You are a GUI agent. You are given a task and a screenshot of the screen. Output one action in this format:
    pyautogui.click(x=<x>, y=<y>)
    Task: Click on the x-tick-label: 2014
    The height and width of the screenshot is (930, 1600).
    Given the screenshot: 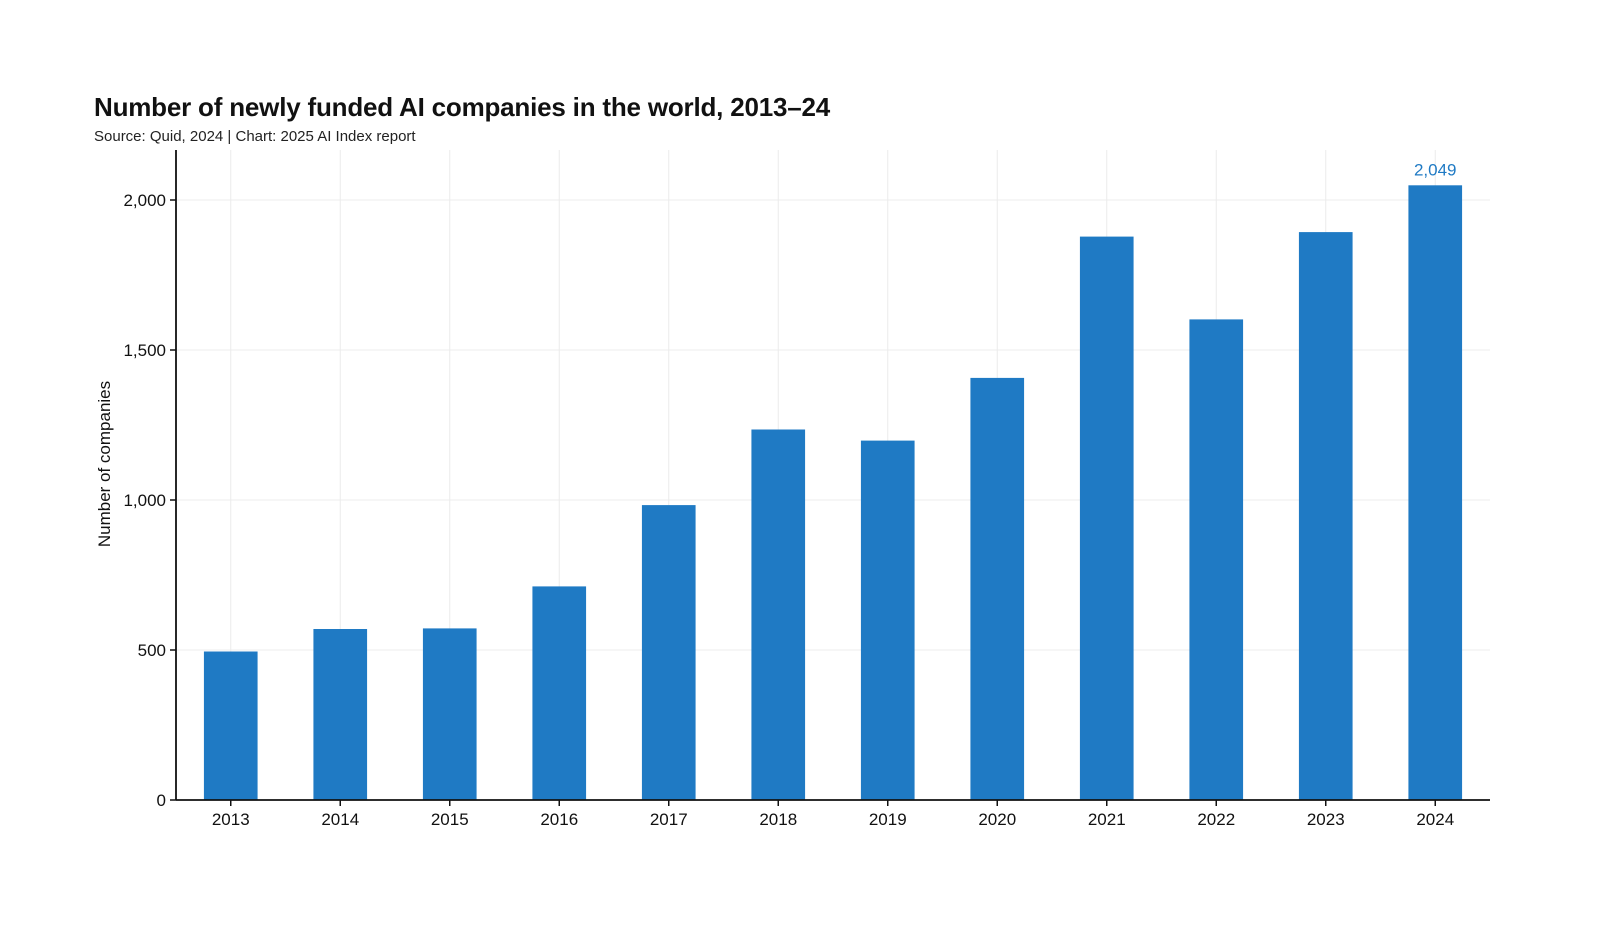 What is the action you would take?
    pyautogui.click(x=340, y=819)
    